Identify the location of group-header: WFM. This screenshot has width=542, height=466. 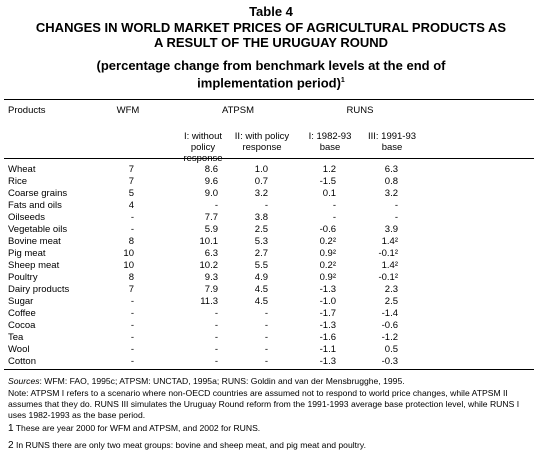
(128, 110).